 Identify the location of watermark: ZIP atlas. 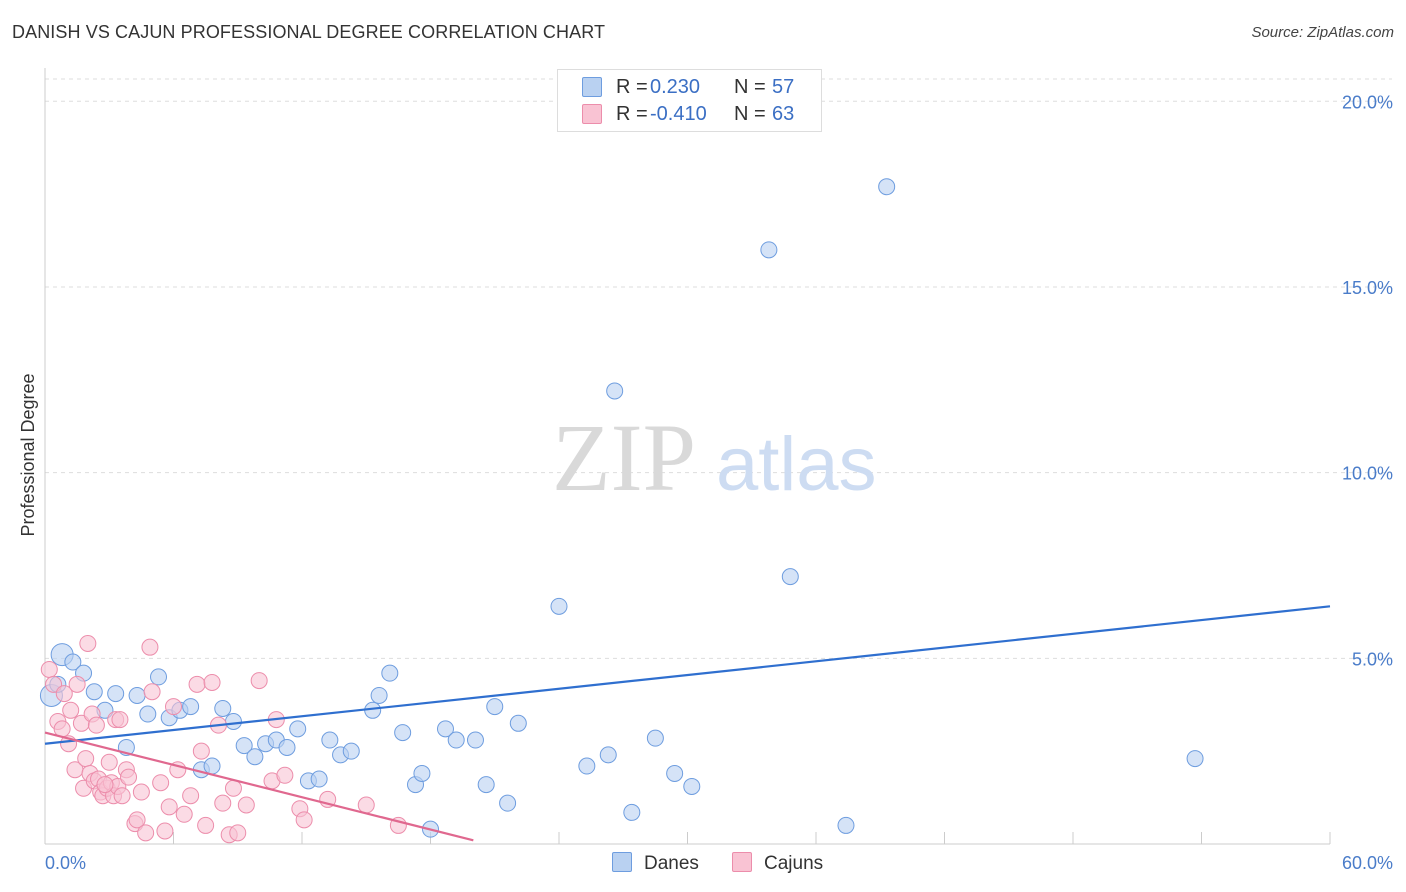
(714, 457).